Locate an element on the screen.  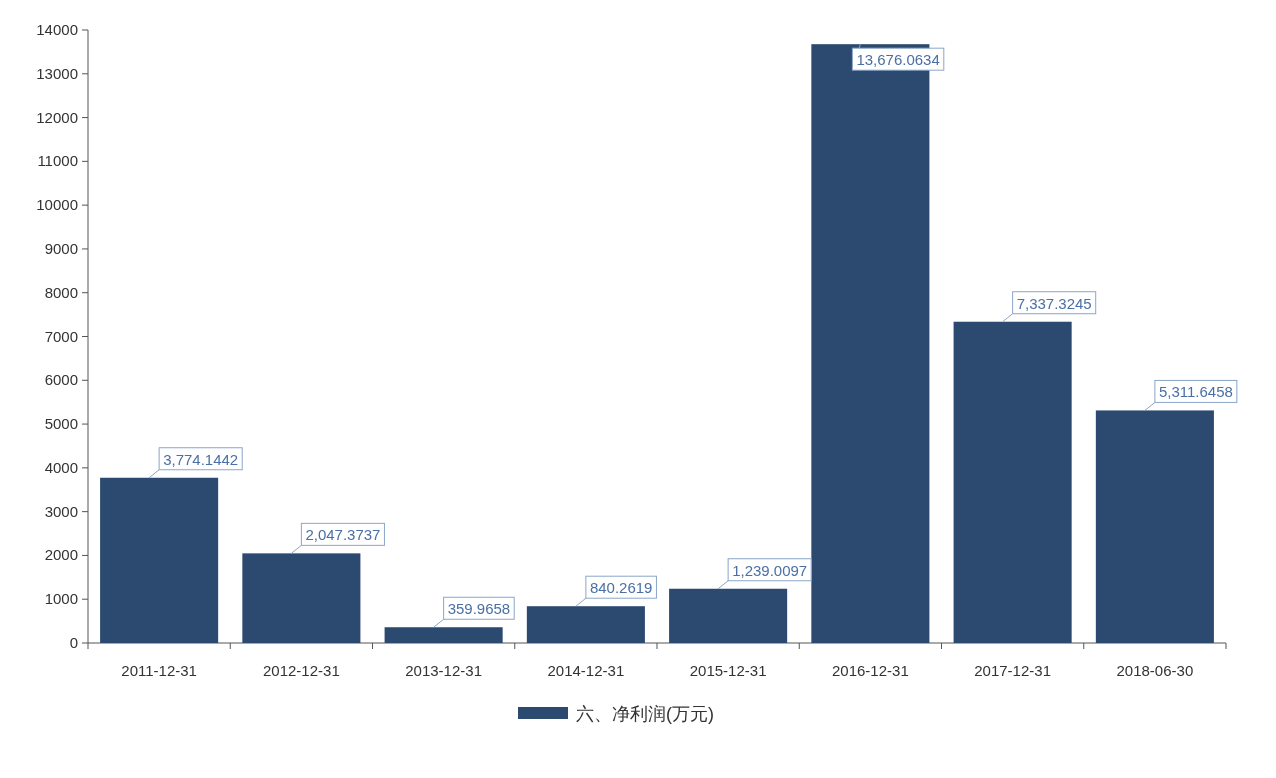
legend-label: 六、净利润(万元) is located at coordinates (645, 714).